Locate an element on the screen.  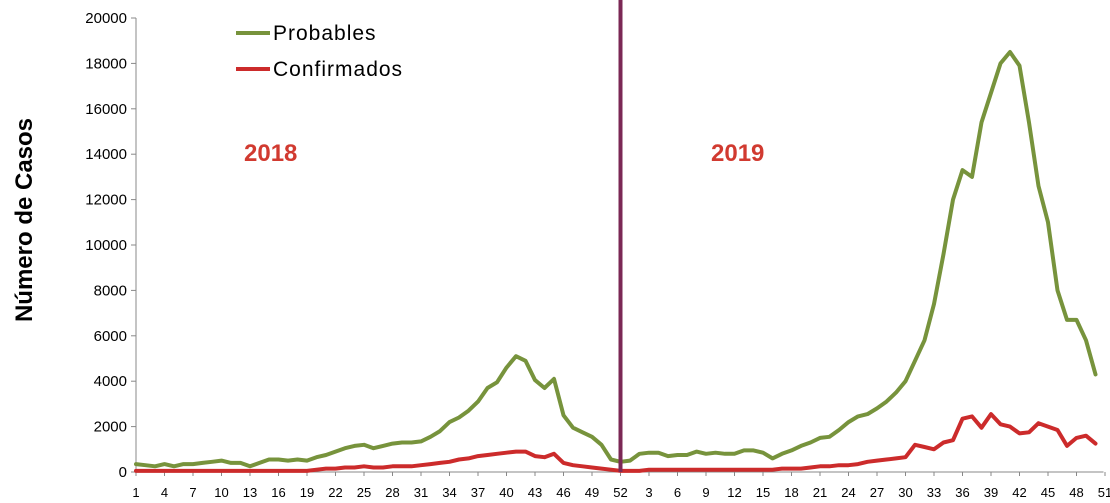
y-tick-label: 2000 is located at coordinates (110, 427).